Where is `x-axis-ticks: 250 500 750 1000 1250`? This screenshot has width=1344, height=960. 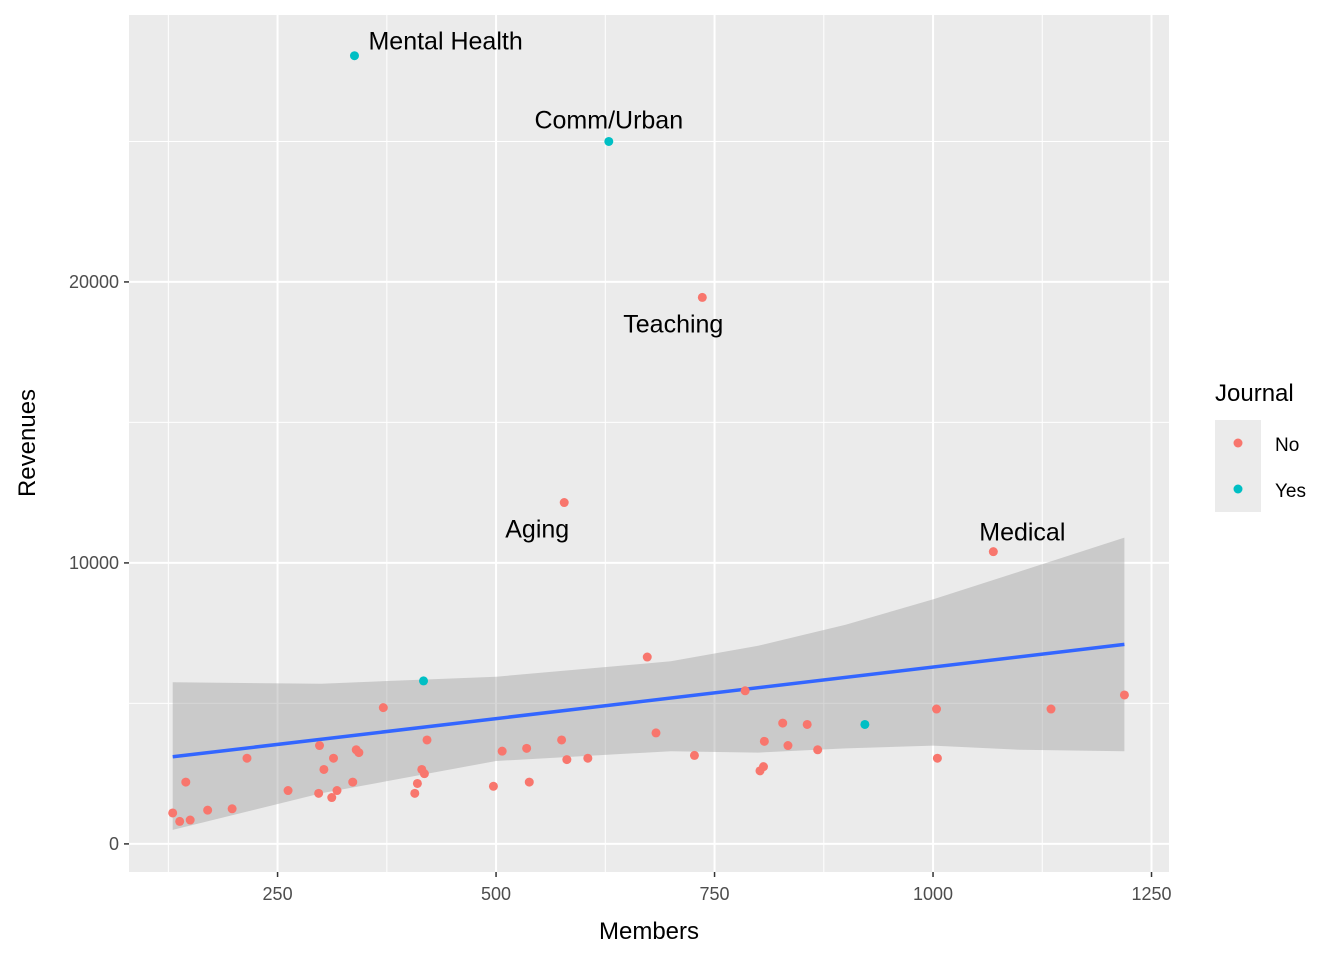 x-axis-ticks: 250 500 750 1000 1250 is located at coordinates (717, 888).